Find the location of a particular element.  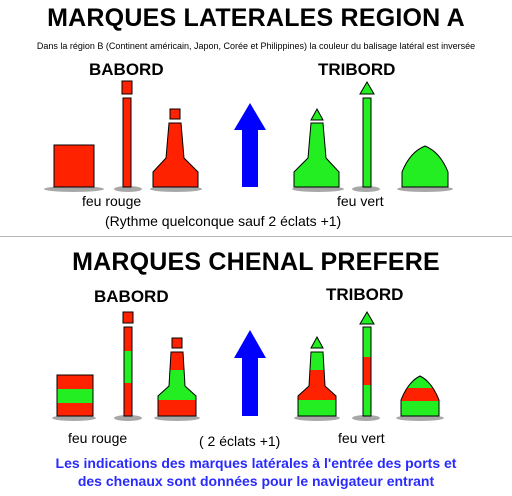

lateral-marks-title: MARQUES LATERALES REGION A is located at coordinates (256, 18).